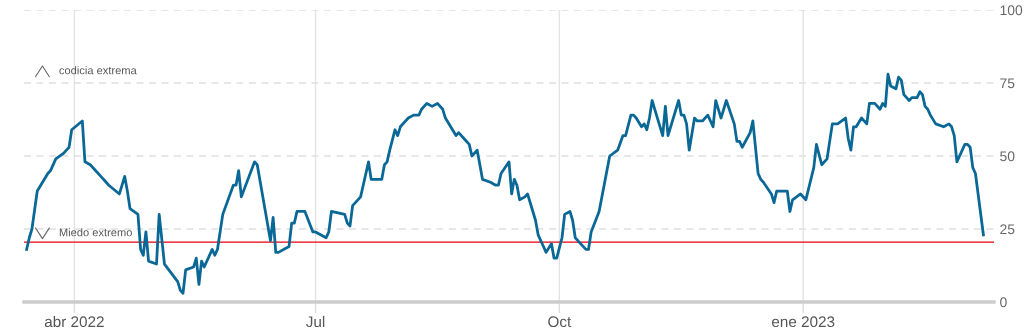  Describe the element at coordinates (95, 232) in the screenshot. I see `annotation: Miedo extremo` at that location.